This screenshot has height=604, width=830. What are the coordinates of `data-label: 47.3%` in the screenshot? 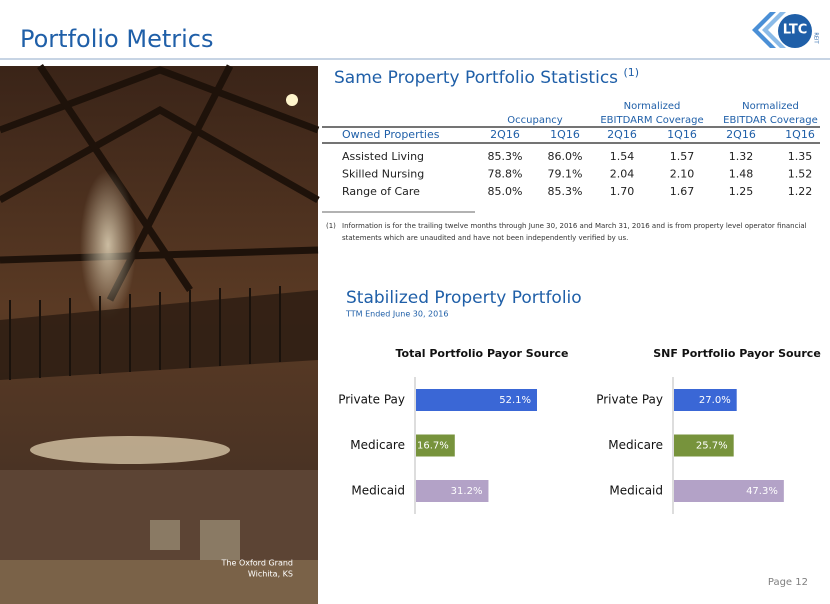 It's located at (762, 491).